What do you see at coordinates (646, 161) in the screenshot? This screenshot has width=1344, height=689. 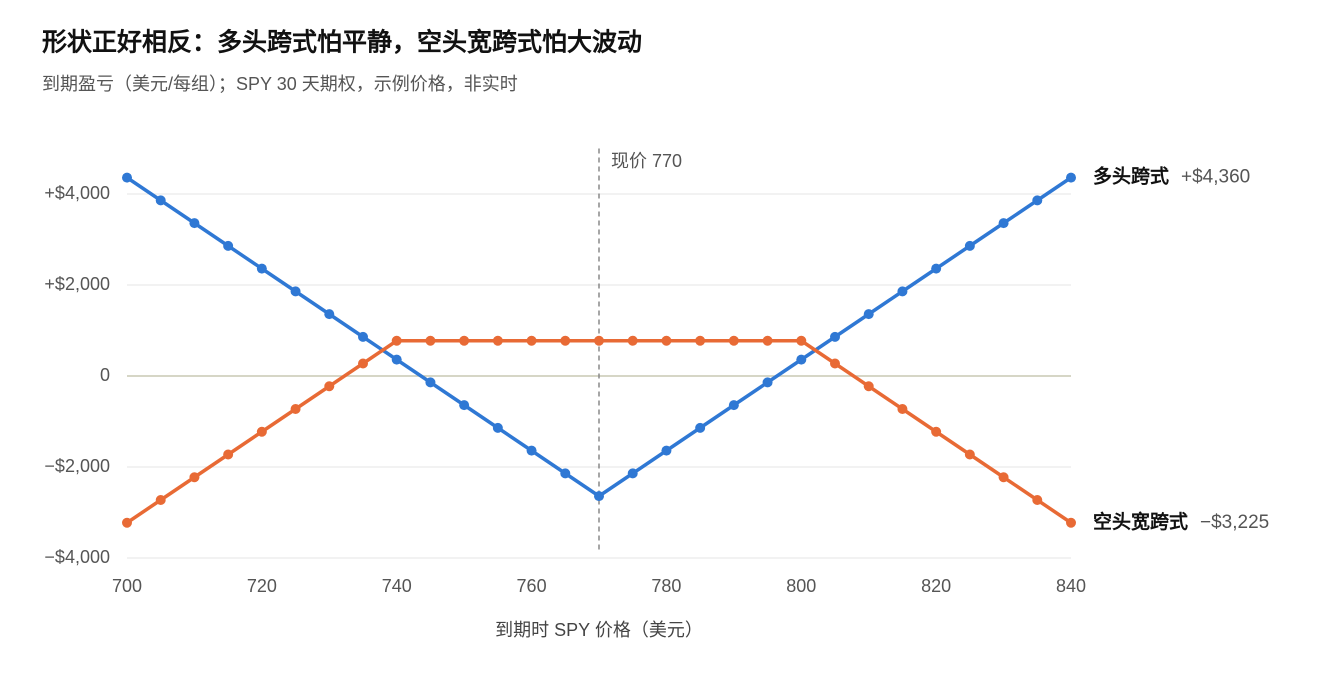 I see `annotation: 现价 770` at bounding box center [646, 161].